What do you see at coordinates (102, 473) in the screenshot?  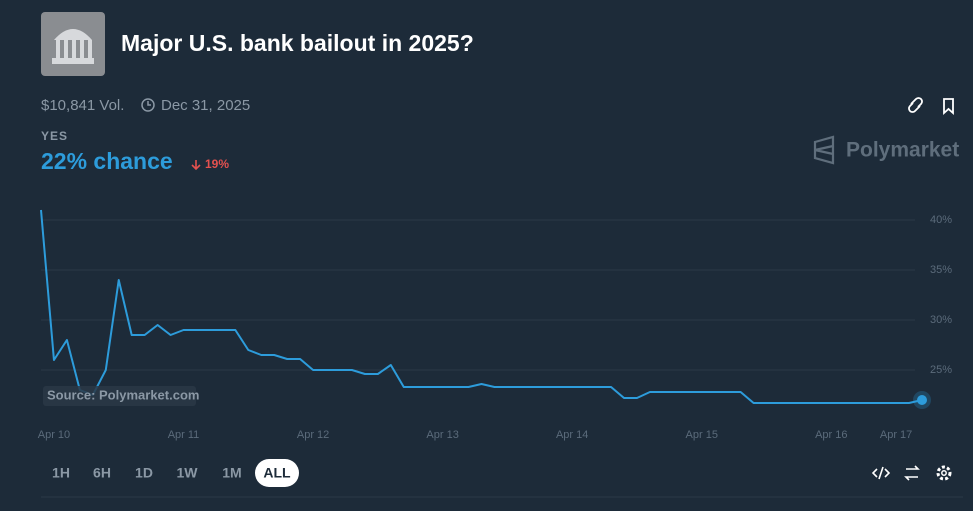 I see `range-button: 6H` at bounding box center [102, 473].